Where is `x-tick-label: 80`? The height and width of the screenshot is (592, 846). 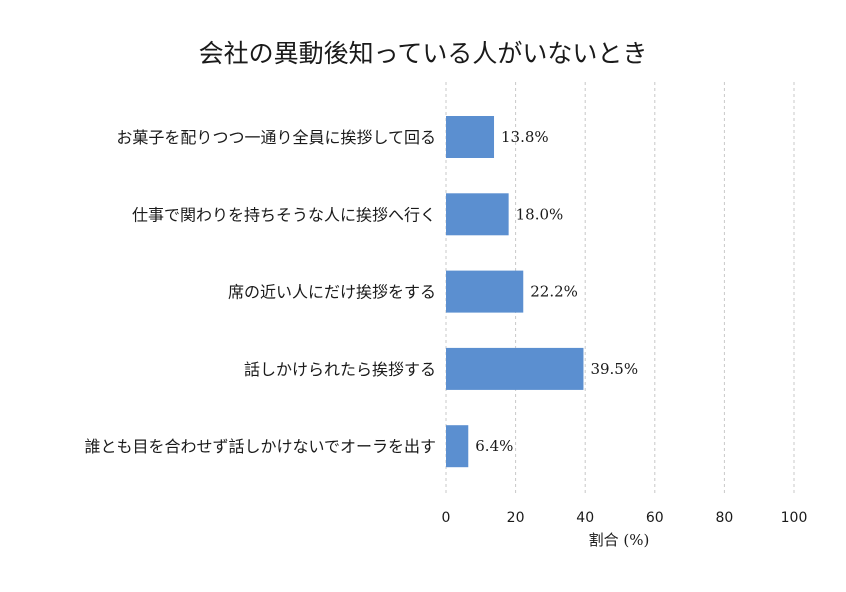 x-tick-label: 80 is located at coordinates (724, 518).